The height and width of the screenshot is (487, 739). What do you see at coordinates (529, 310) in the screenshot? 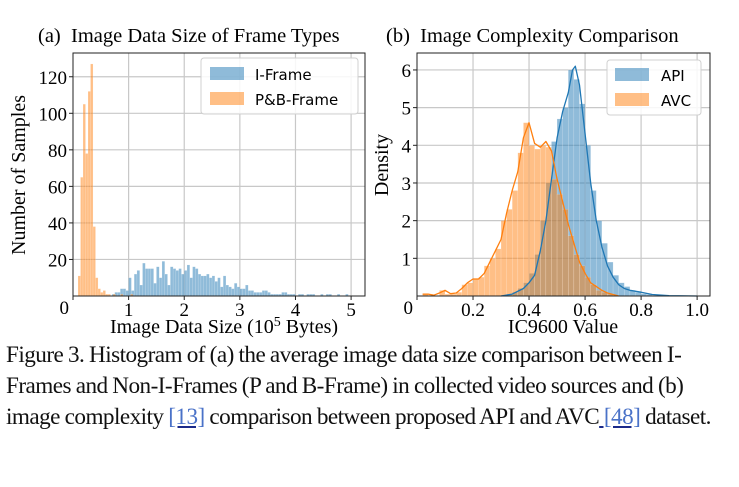
I see `x-tick-label: 0.4` at bounding box center [529, 310].